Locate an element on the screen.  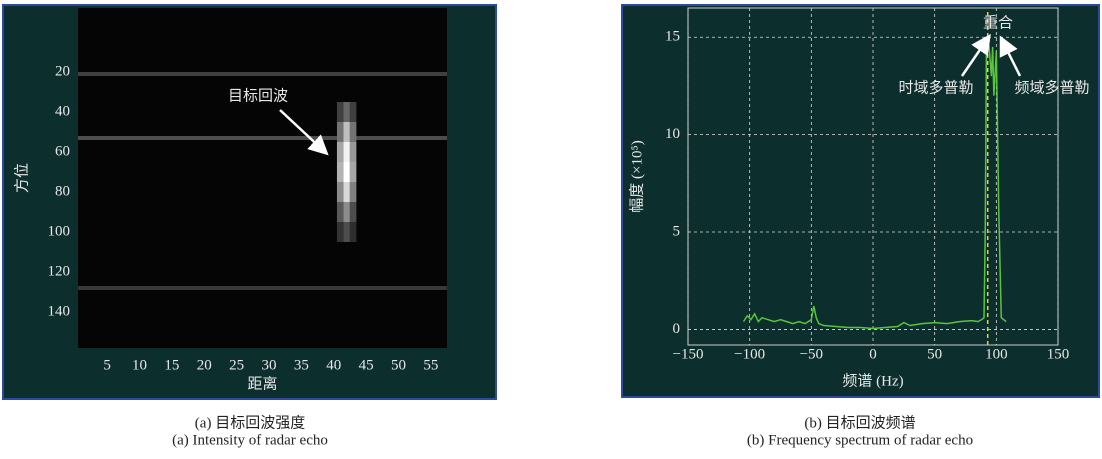
caption: (a) Intensity of radar echo is located at coordinates (250, 440).